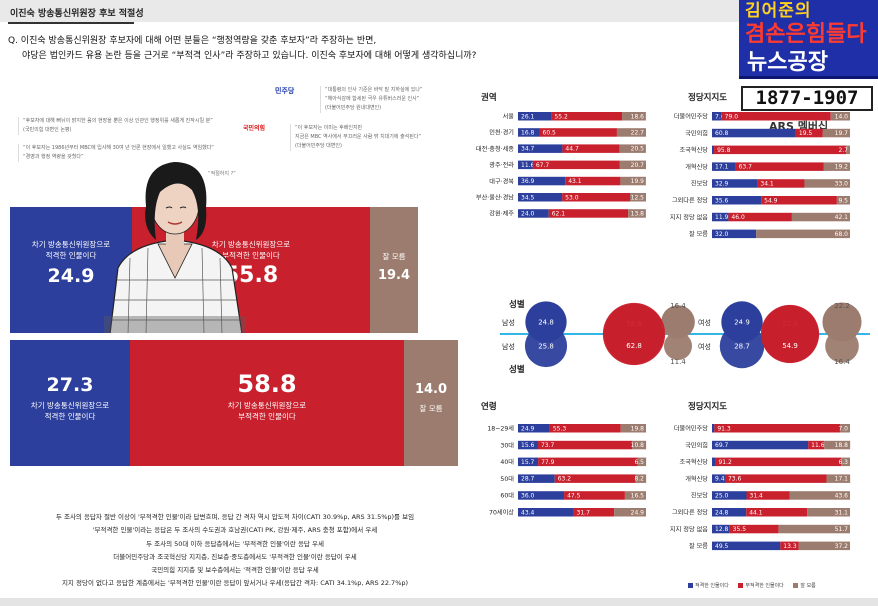 The image size is (878, 606). What do you see at coordinates (222, 174) in the screenshot?
I see `bubble-note: “적절하지 ?”` at bounding box center [222, 174].